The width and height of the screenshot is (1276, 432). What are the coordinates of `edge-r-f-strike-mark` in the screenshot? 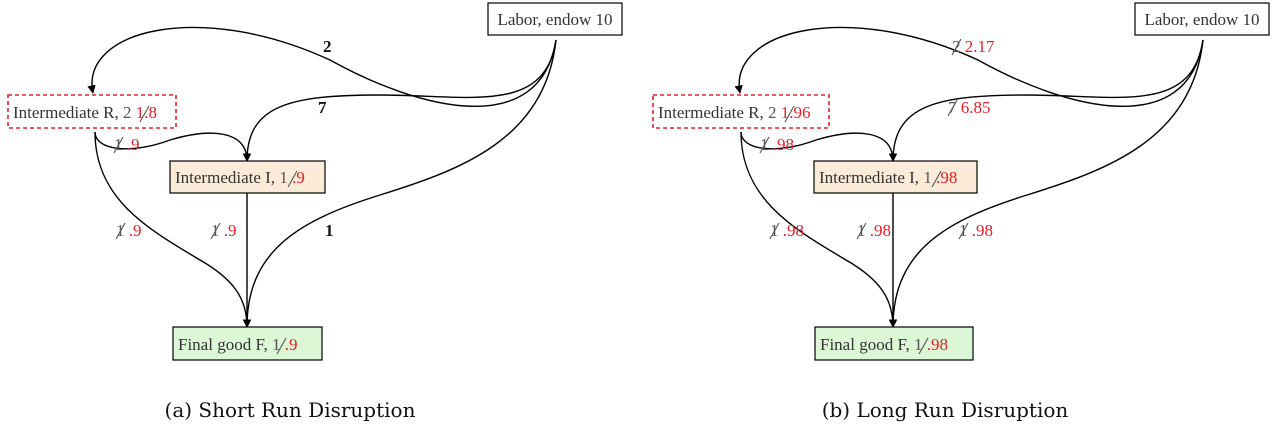 It's located at (120, 231).